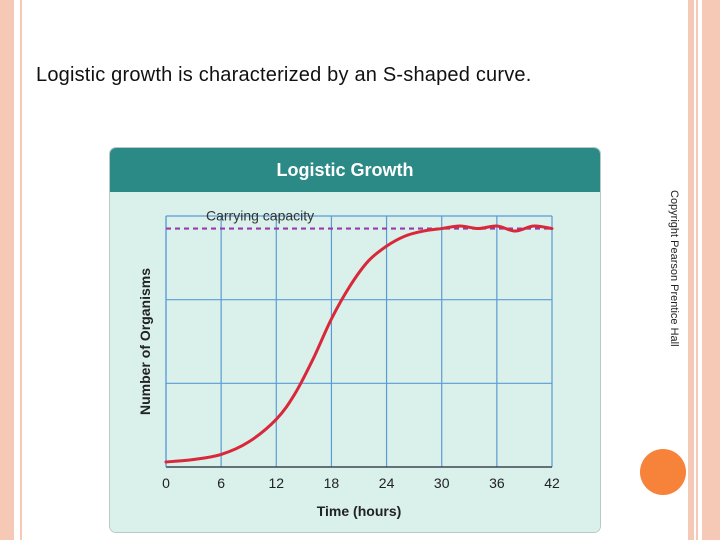  Describe the element at coordinates (359, 511) in the screenshot. I see `x-axis-label: Time (hours)` at that location.